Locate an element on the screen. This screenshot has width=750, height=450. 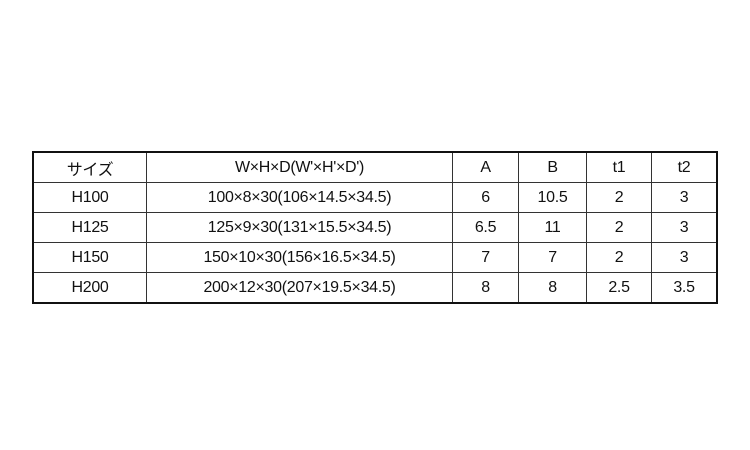
table-cell: H150 is located at coordinates (89, 257).